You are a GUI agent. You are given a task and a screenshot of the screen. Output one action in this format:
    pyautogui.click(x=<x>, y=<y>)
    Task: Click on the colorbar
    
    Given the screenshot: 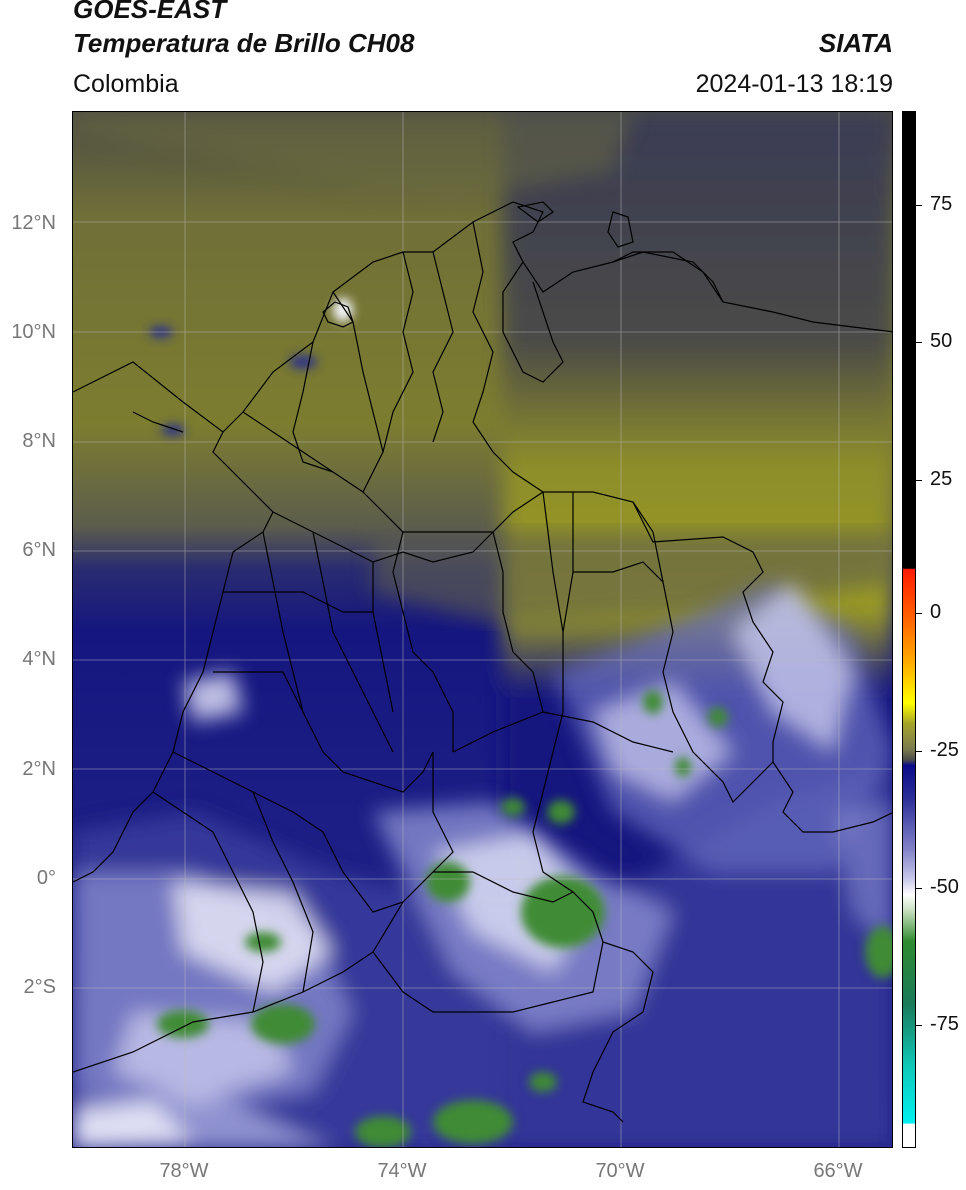 What is the action you would take?
    pyautogui.click(x=909, y=629)
    